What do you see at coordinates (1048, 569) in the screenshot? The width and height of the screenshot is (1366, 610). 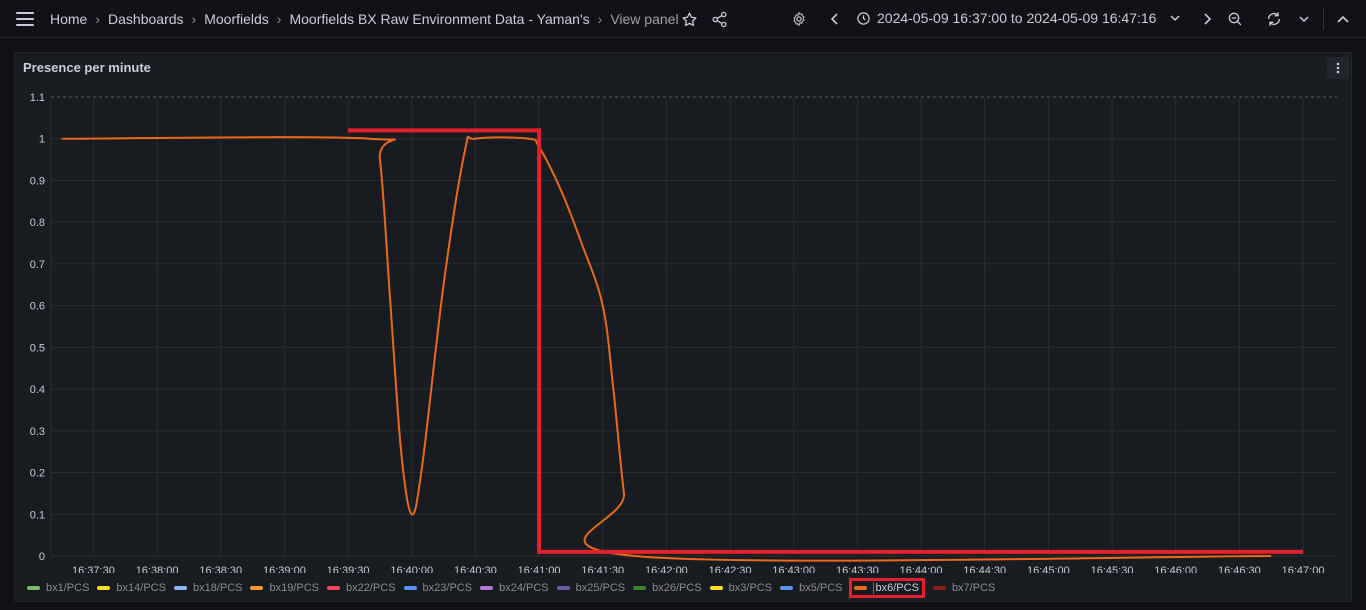 I see `x-tick-label: 16:45:00` at bounding box center [1048, 569].